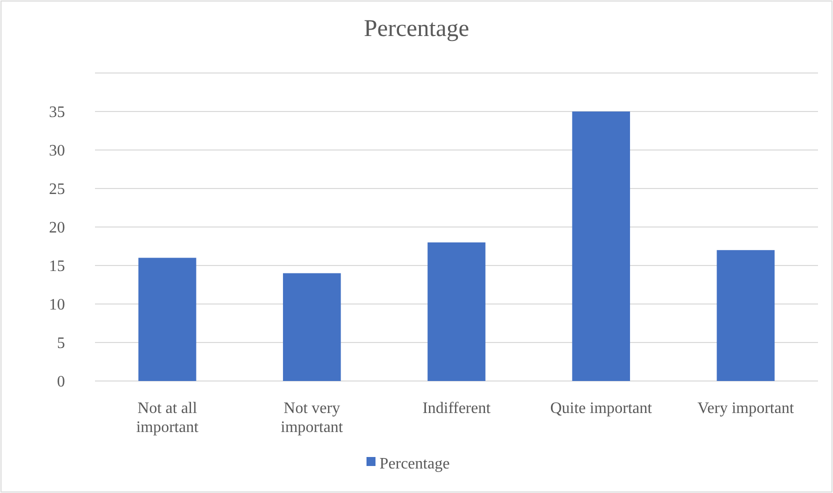 Image resolution: width=833 pixels, height=493 pixels. What do you see at coordinates (57, 267) in the screenshot?
I see `y-tick-label: 15` at bounding box center [57, 267].